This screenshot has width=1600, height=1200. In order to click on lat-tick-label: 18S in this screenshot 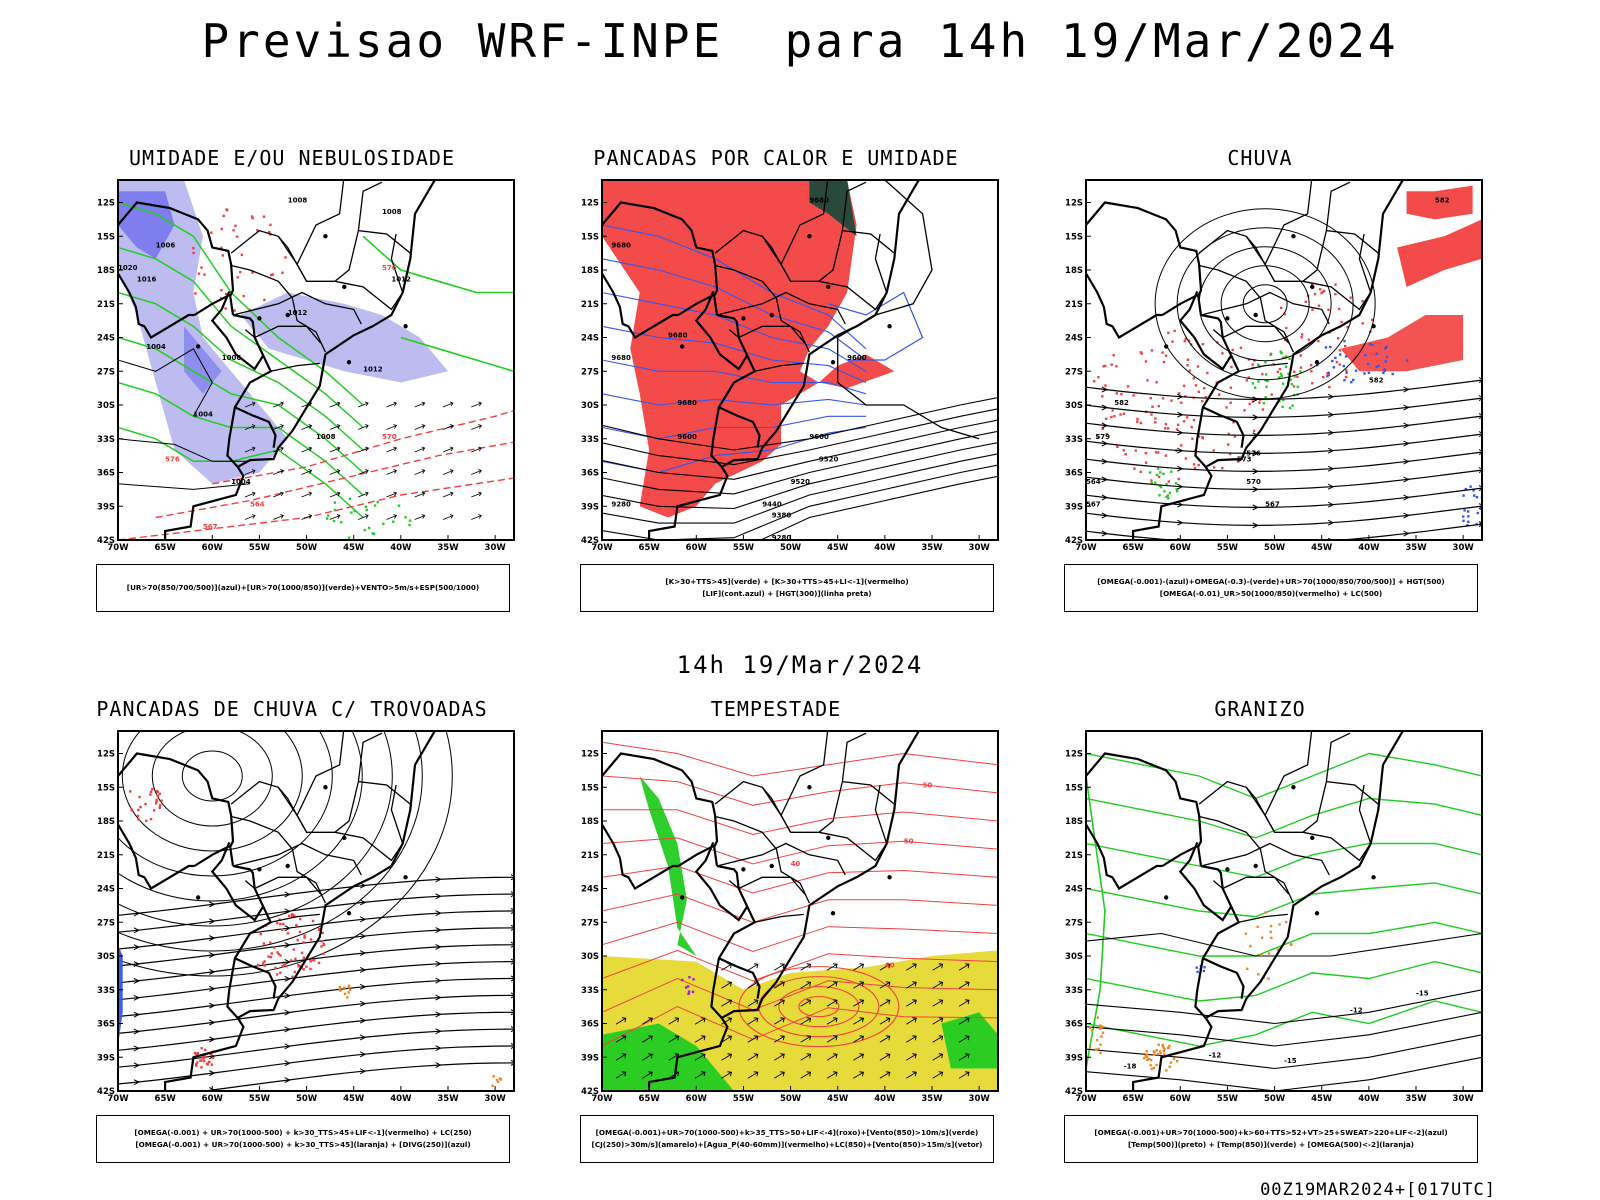, I will do `click(590, 822)`.